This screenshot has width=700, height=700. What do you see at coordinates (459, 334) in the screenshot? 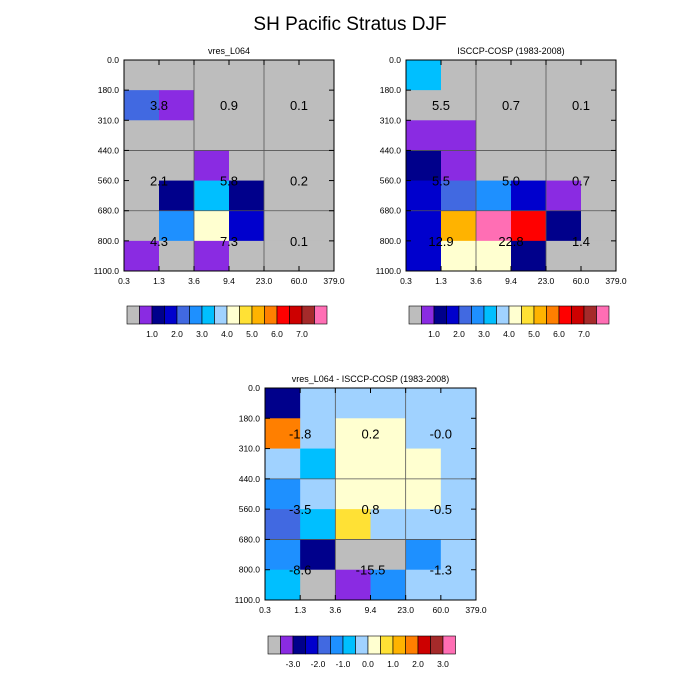
I see `colorbar-label: 2.0` at bounding box center [459, 334].